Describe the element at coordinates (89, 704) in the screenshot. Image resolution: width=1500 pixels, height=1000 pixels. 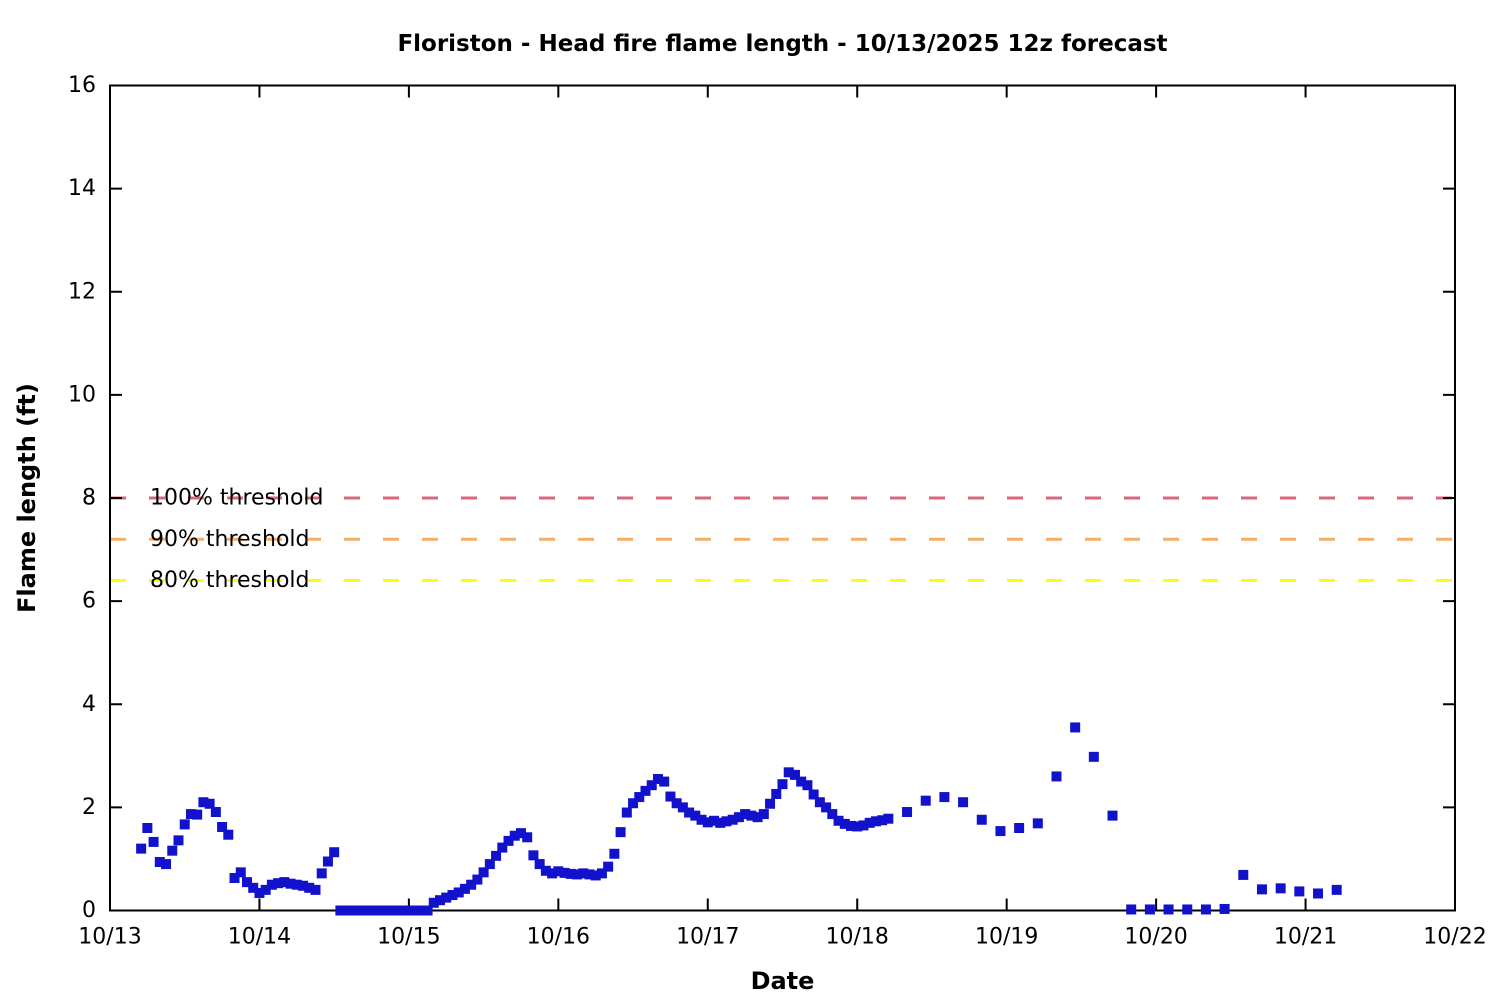
I see `y-tick-label: 4` at that location.